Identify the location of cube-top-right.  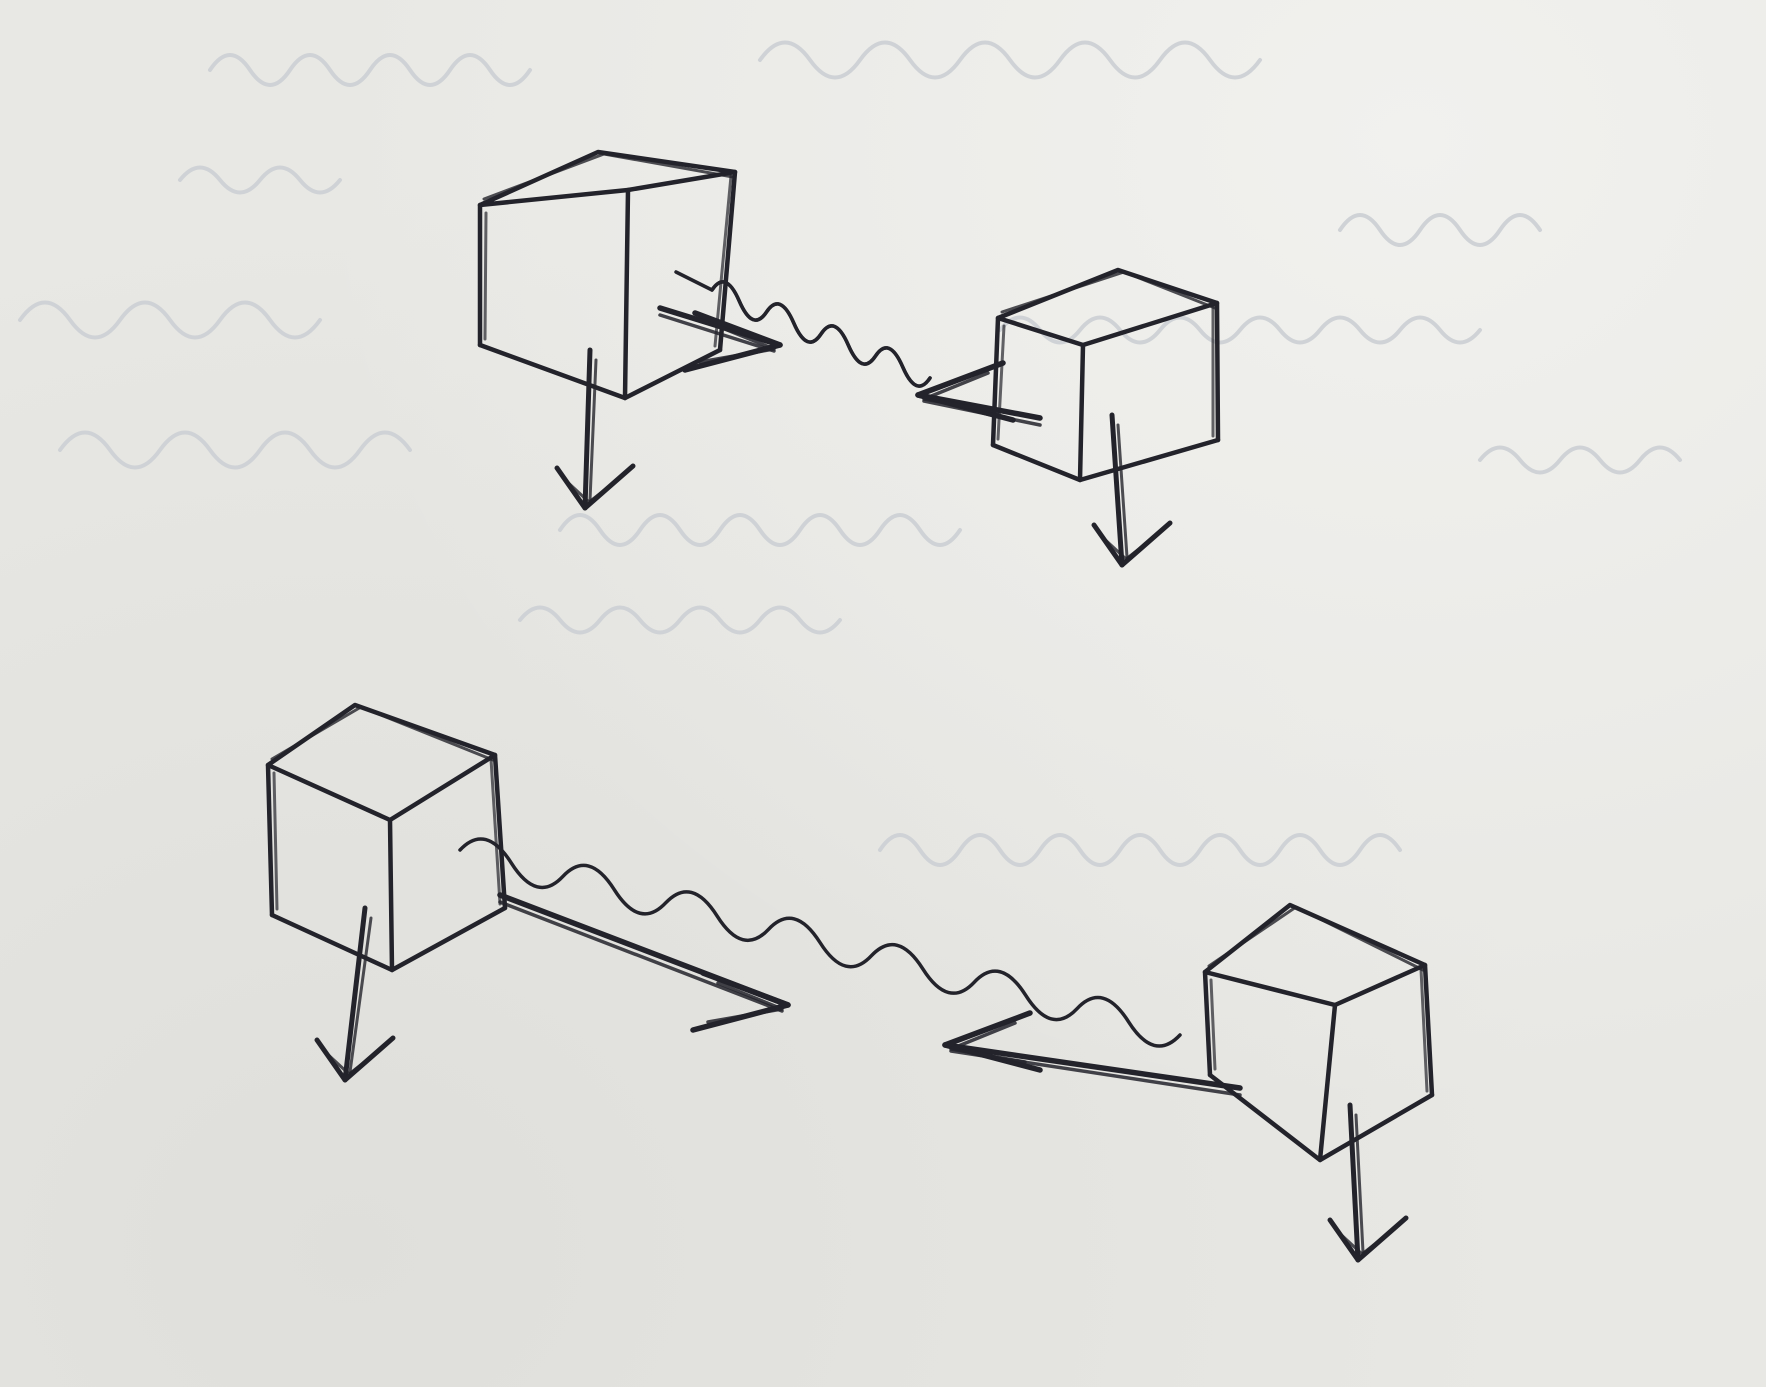
(1105, 375).